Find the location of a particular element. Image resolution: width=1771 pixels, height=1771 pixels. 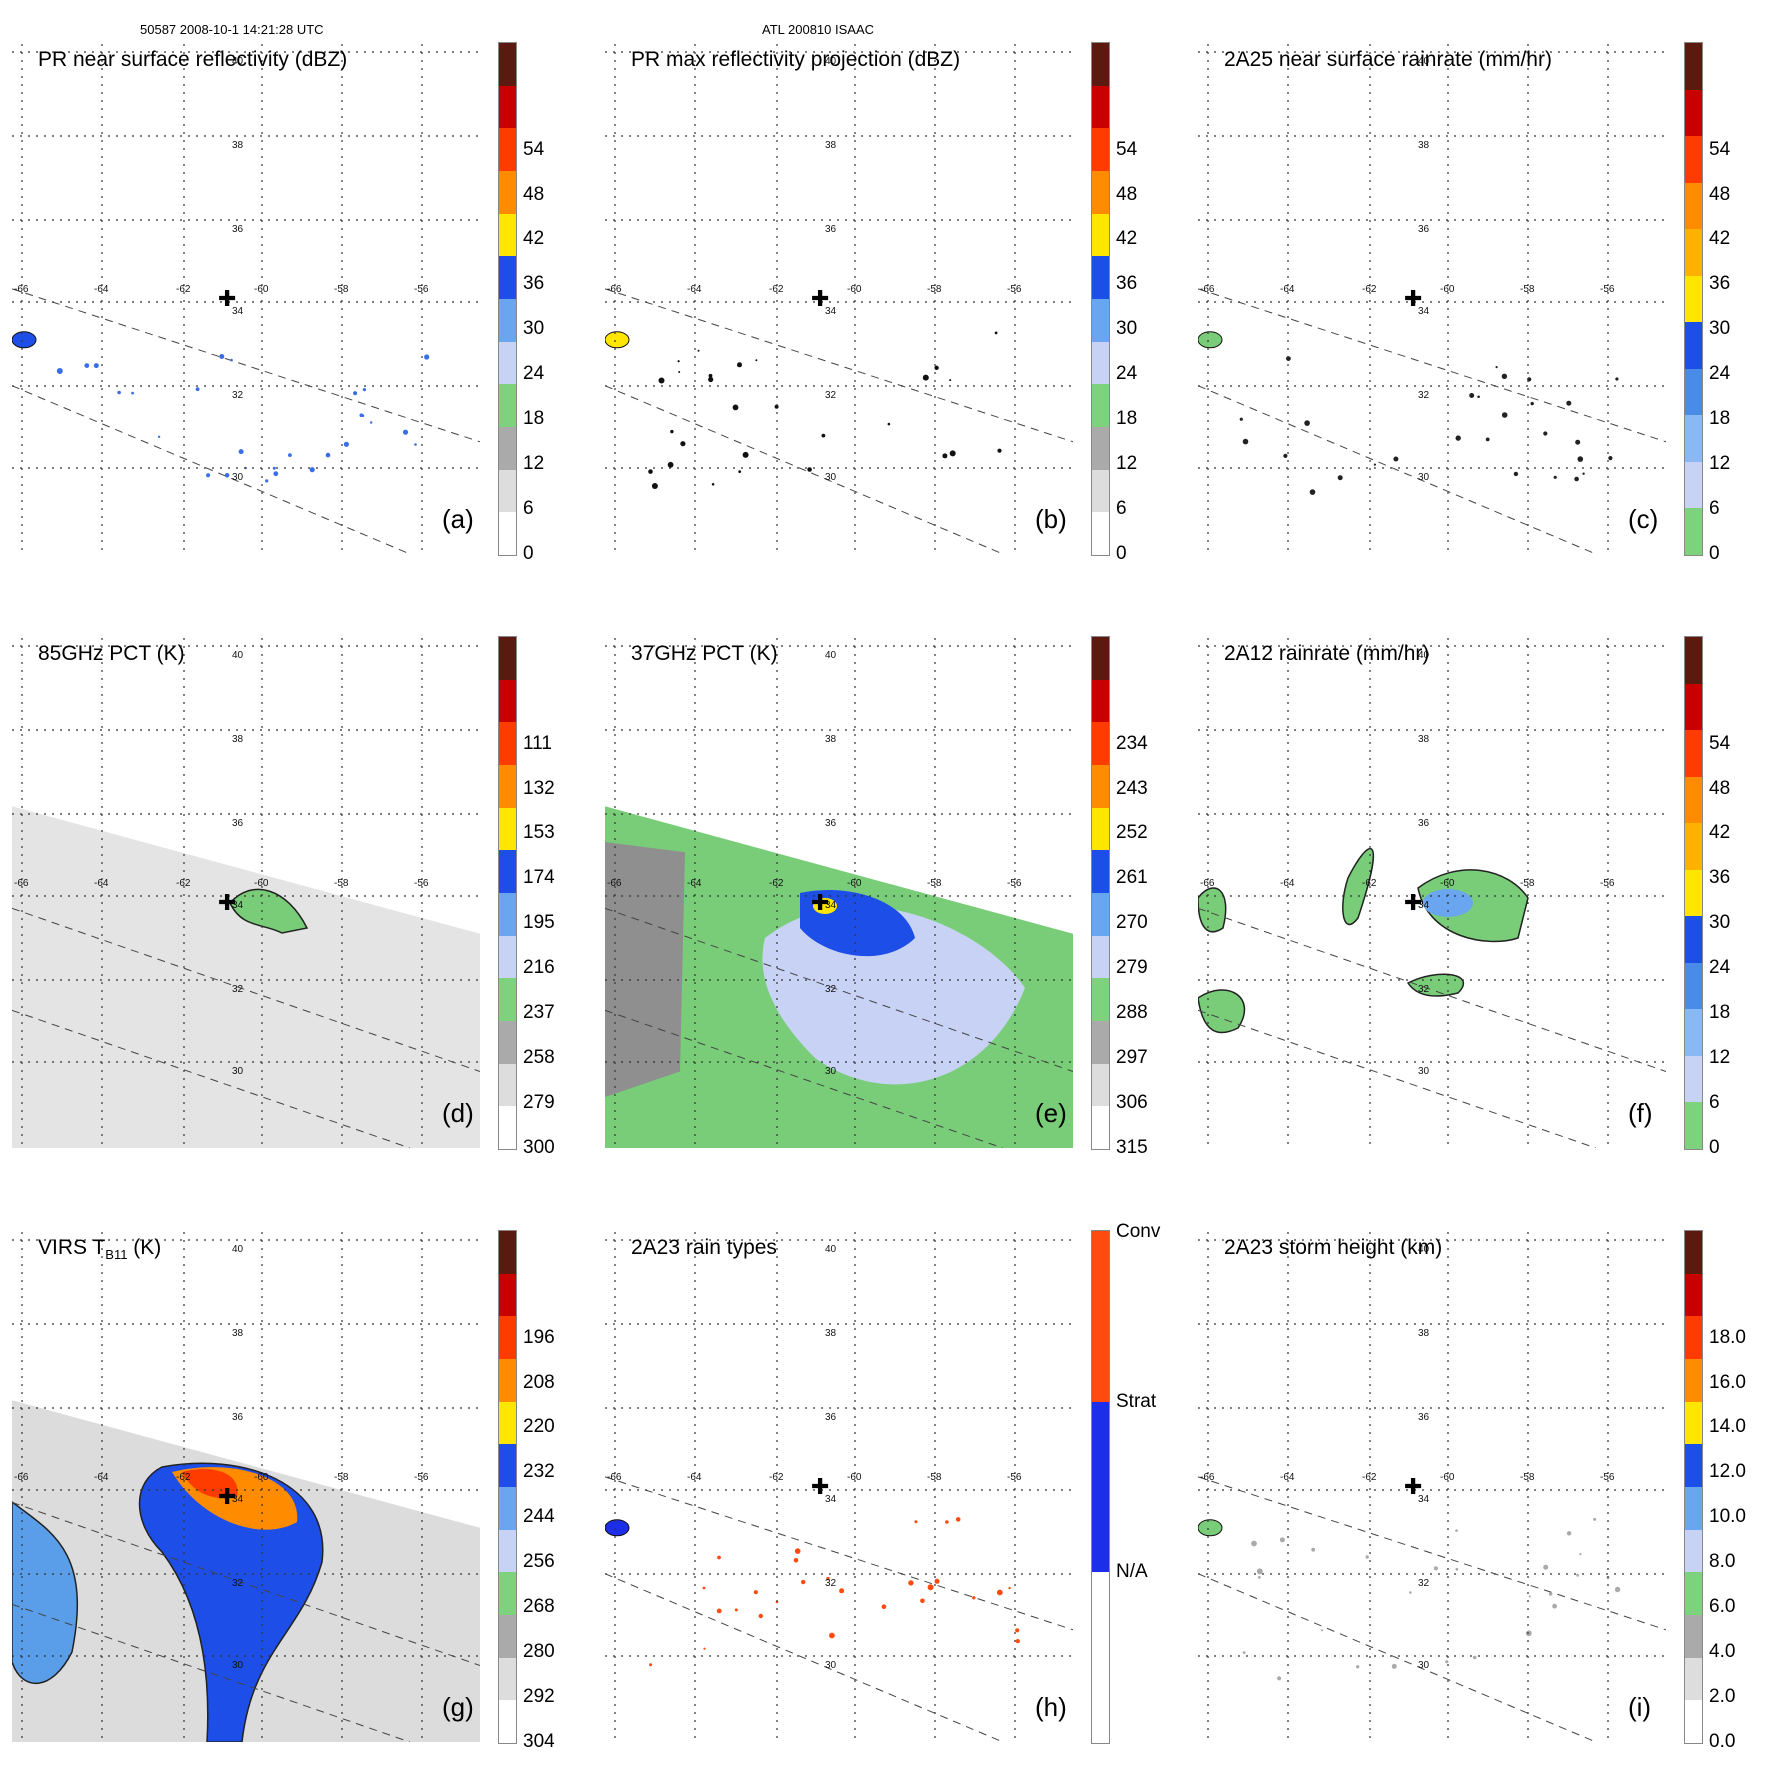

panel-title-text: 2A25 near surface rainrate (mm/hr) is located at coordinates (1388, 59).